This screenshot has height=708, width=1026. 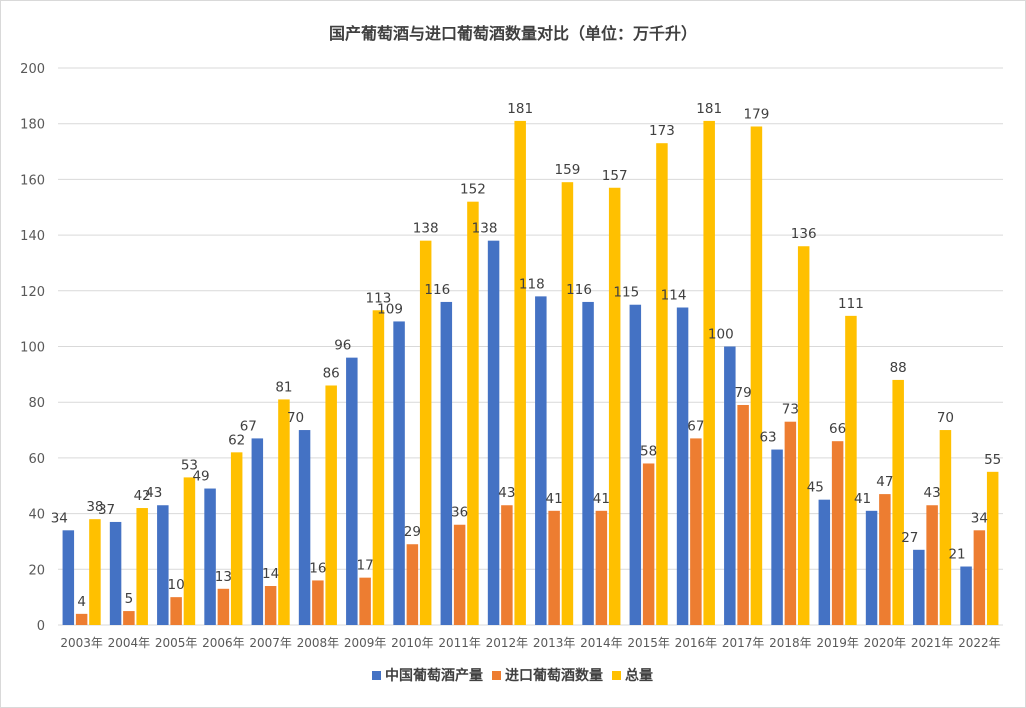 What do you see at coordinates (81, 643) in the screenshot?
I see `x-tick-label: 2003年` at bounding box center [81, 643].